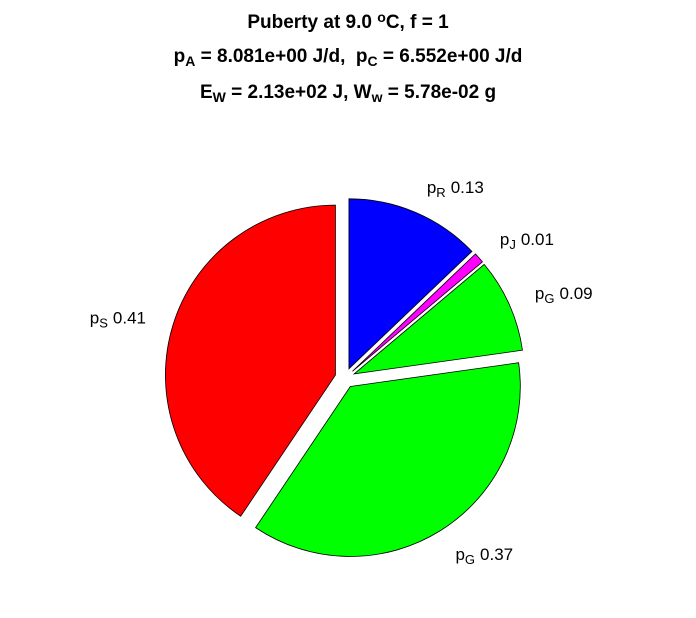  Describe the element at coordinates (220, 97) in the screenshot. I see `title-subscript: W` at that location.